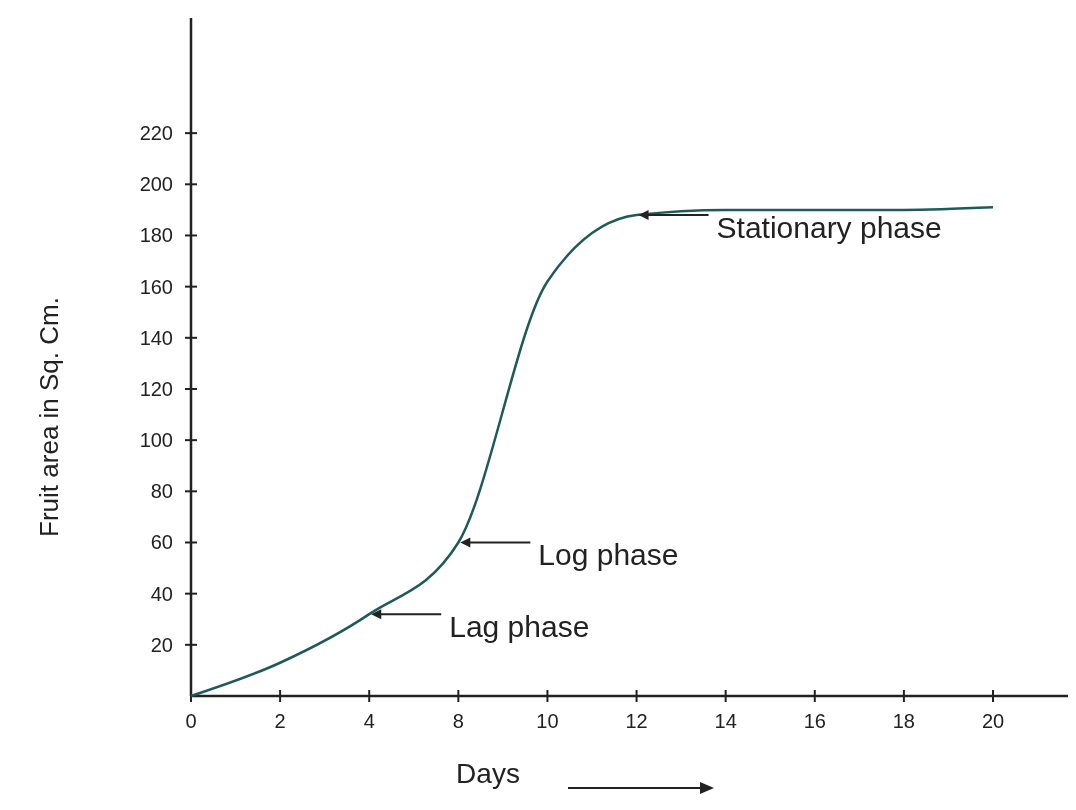  I want to click on y-tick-label: 220, so click(156, 133).